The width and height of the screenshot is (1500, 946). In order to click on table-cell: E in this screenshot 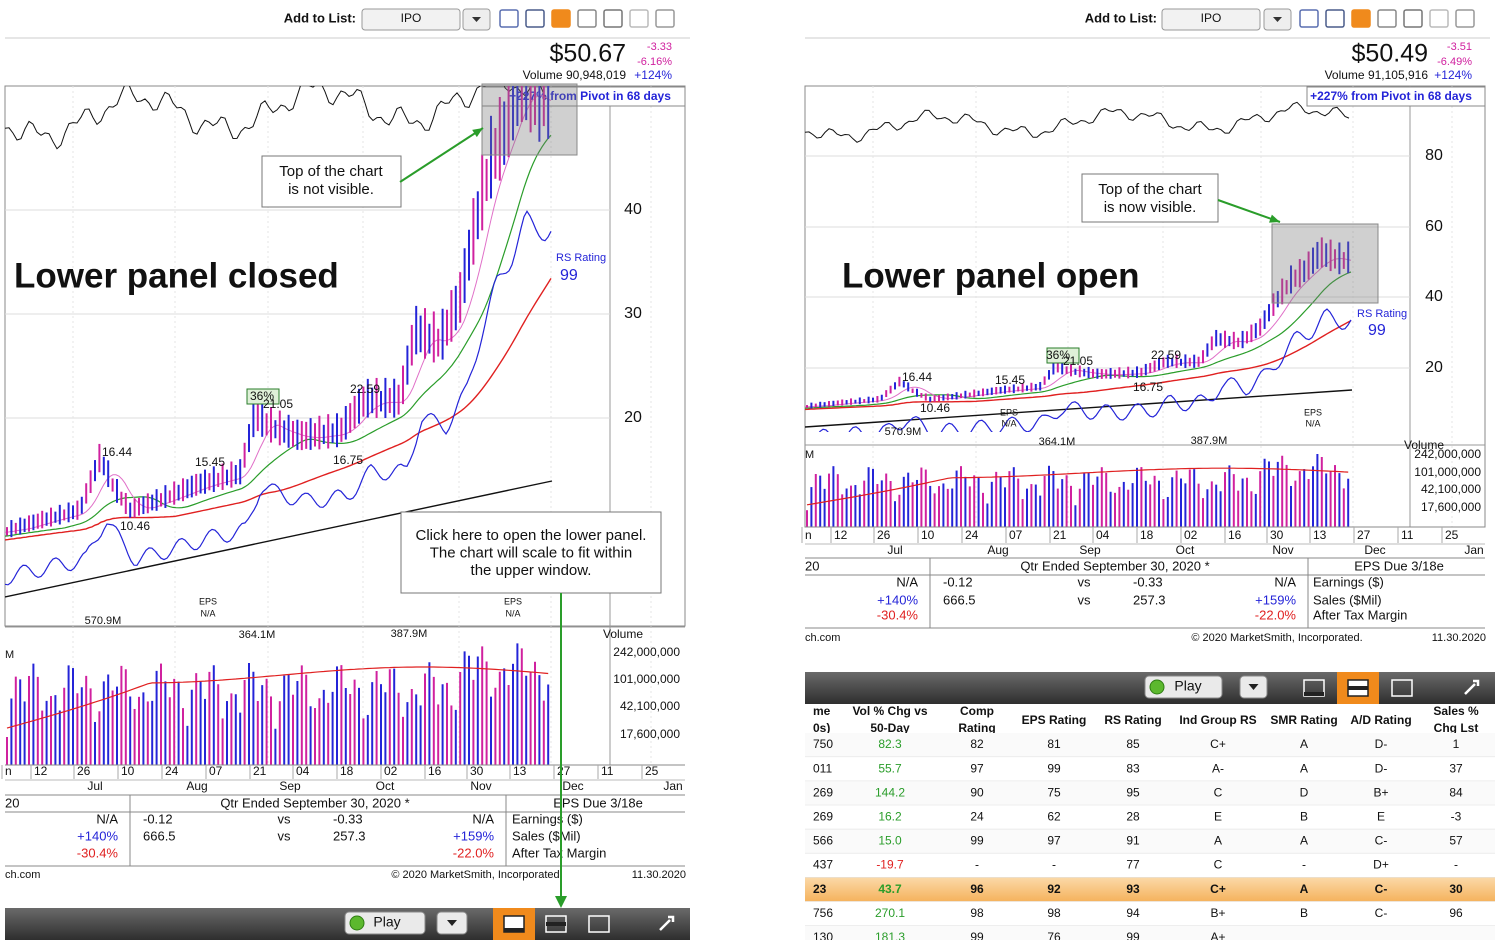, I will do `click(1381, 816)`.